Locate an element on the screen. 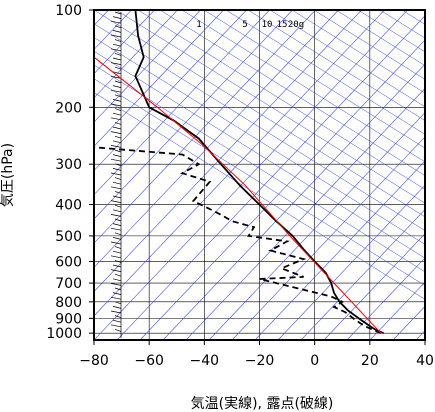 The width and height of the screenshot is (435, 412). y-tick-label: 400 is located at coordinates (68, 206).